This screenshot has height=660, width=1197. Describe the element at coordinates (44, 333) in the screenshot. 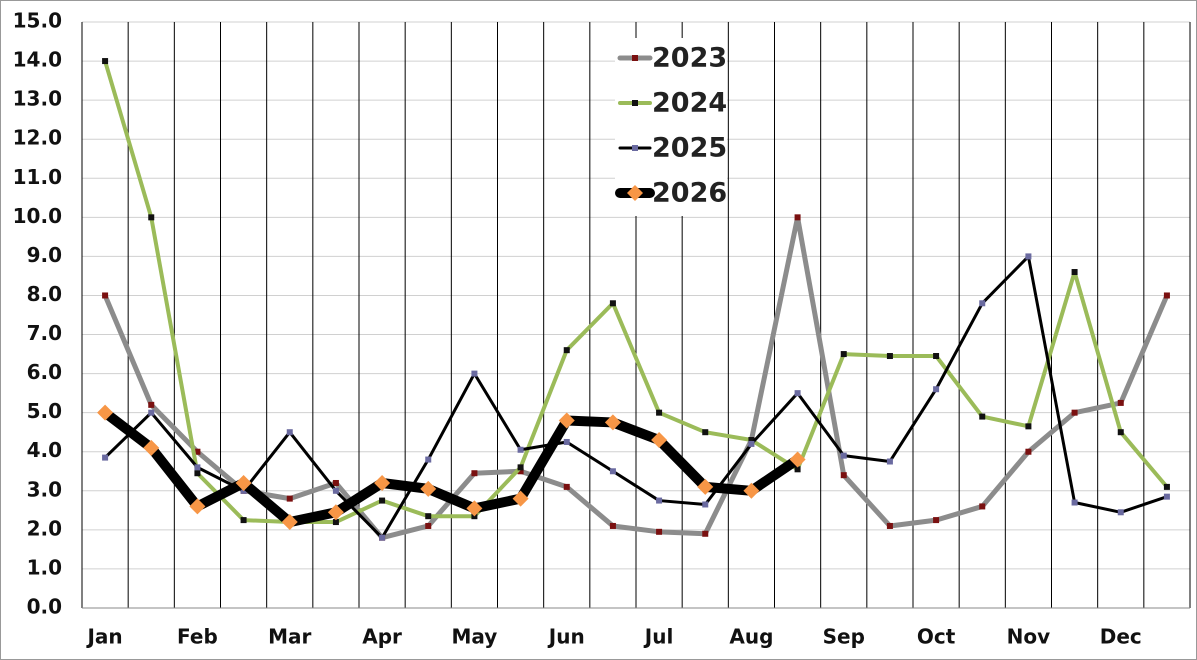

I see `y-tick-label: 7.0` at that location.